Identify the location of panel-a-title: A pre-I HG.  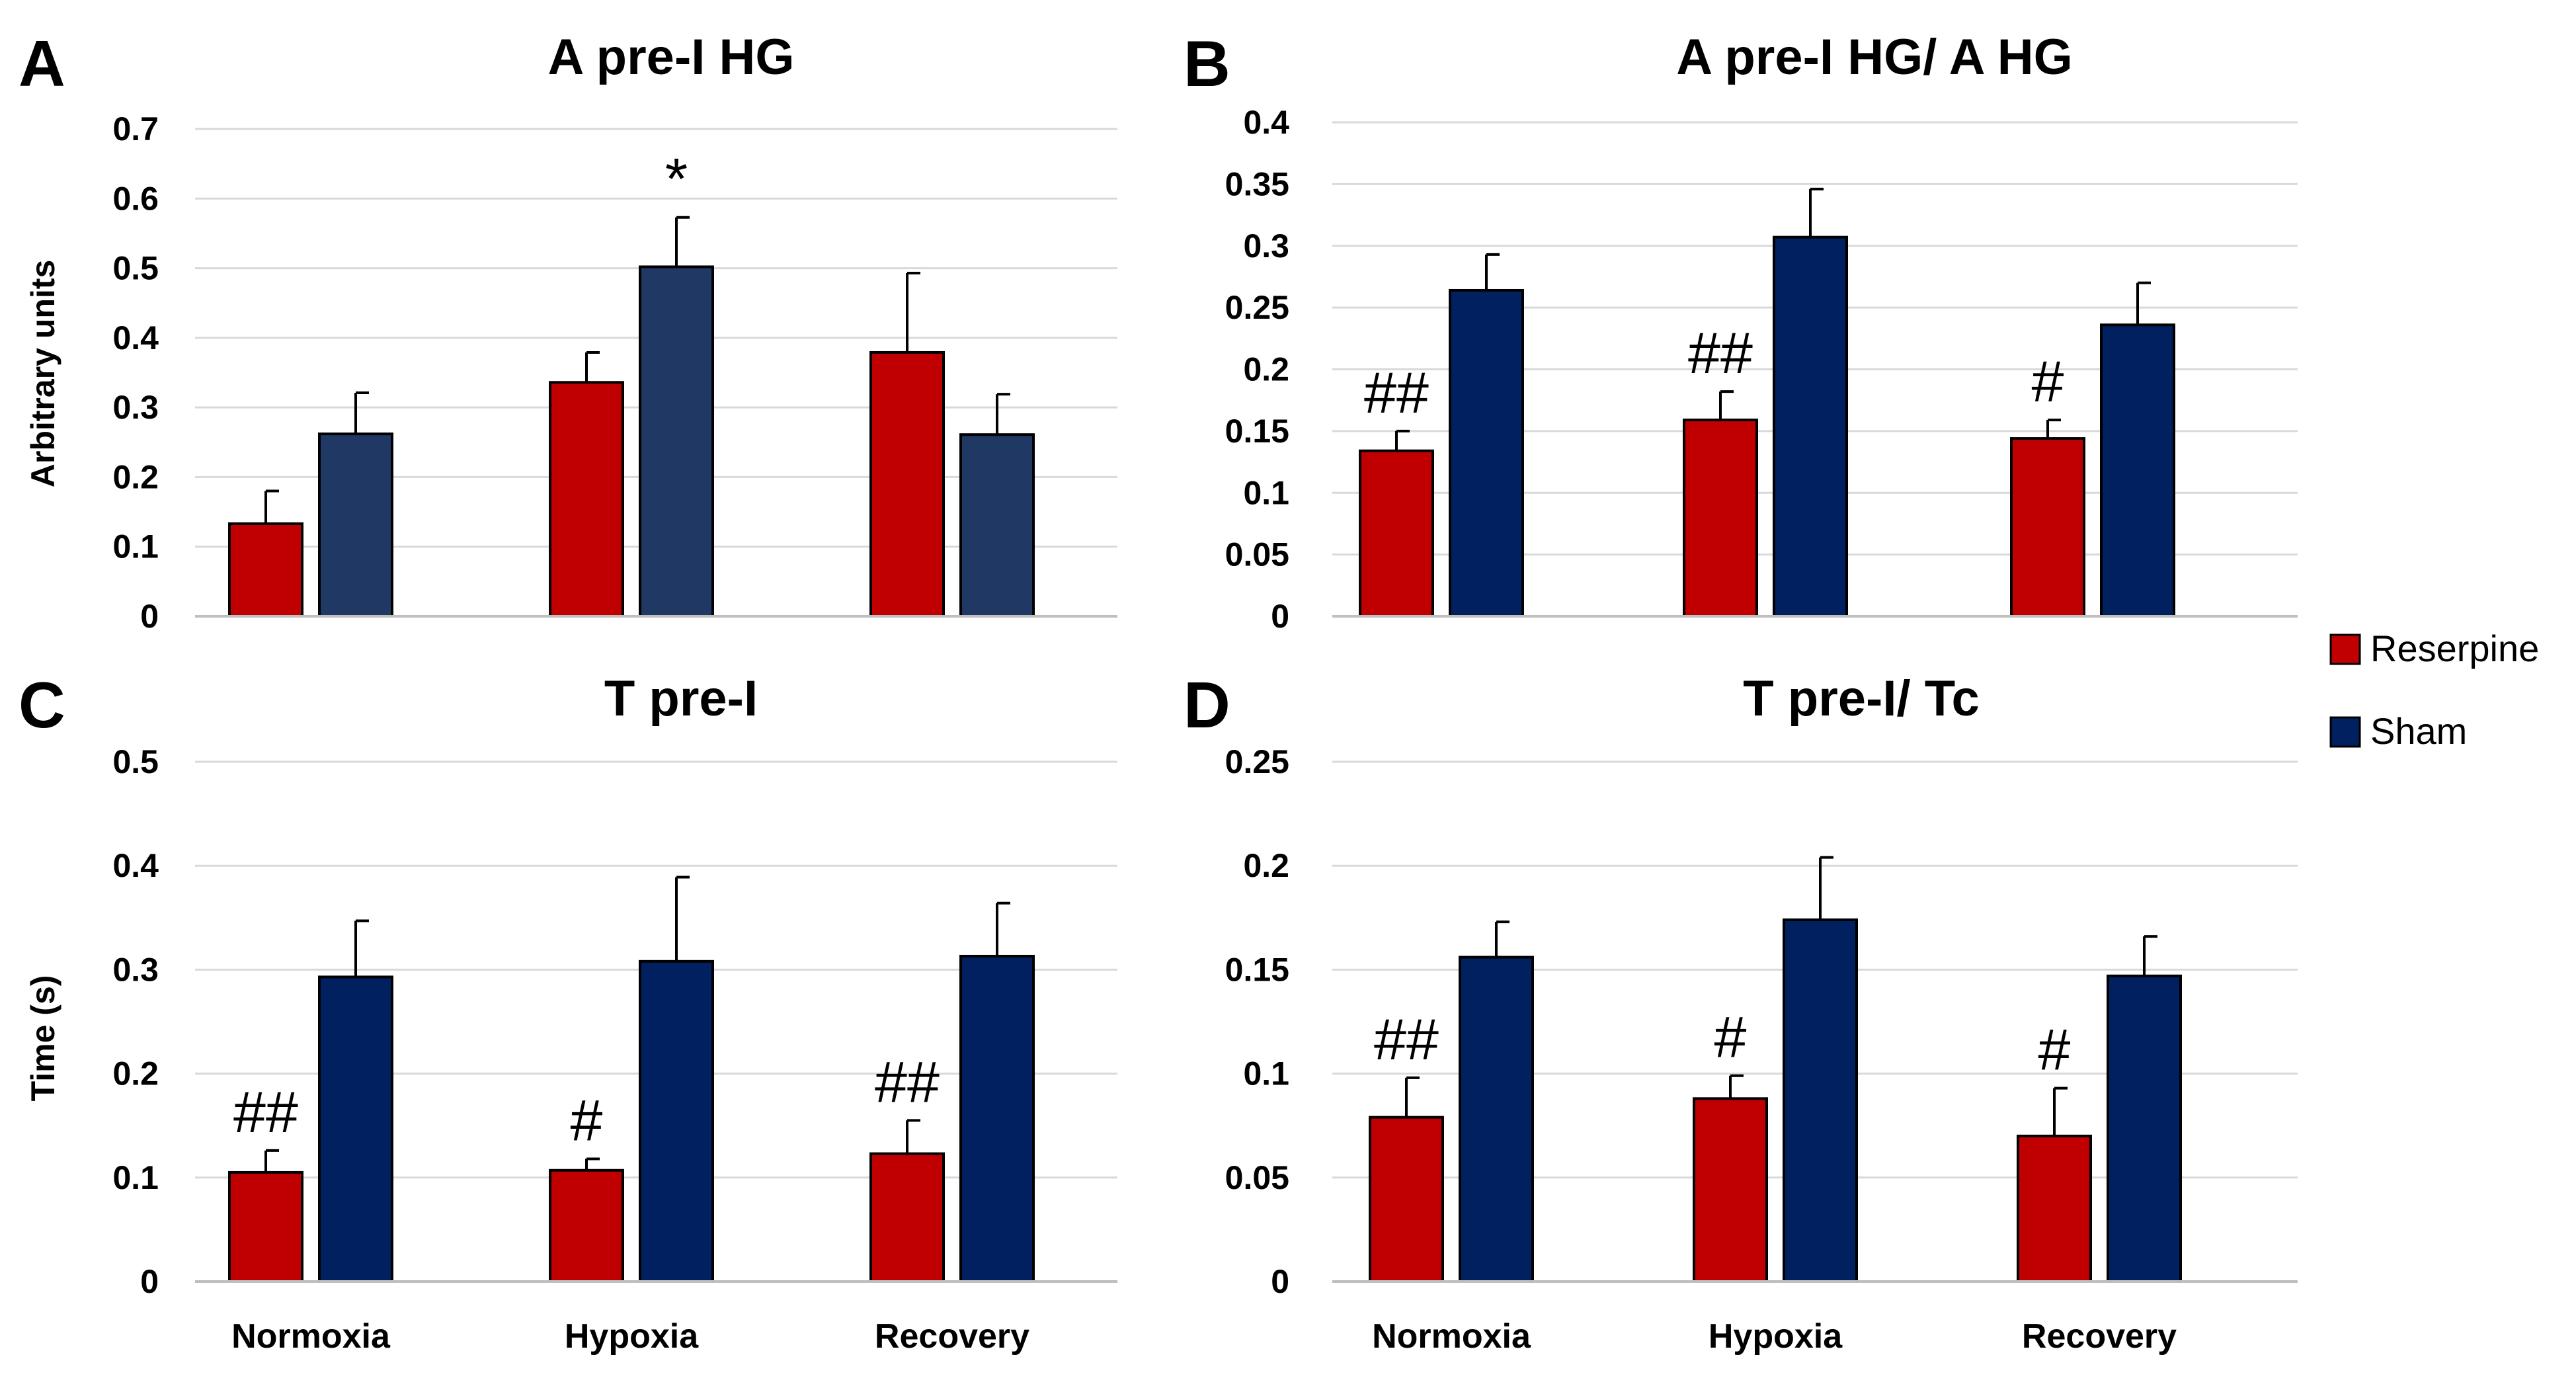
(671, 57).